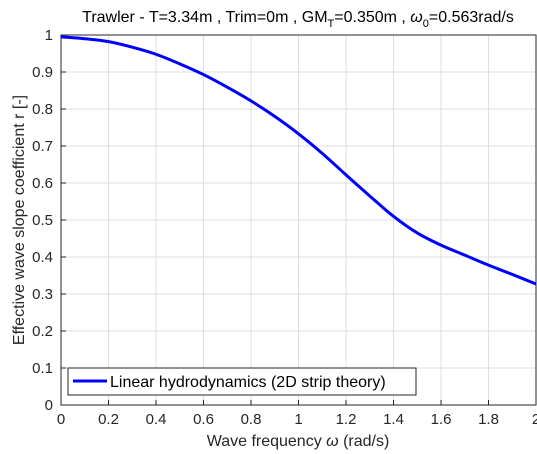  Describe the element at coordinates (298, 419) in the screenshot. I see `x-tick-label: 1` at that location.